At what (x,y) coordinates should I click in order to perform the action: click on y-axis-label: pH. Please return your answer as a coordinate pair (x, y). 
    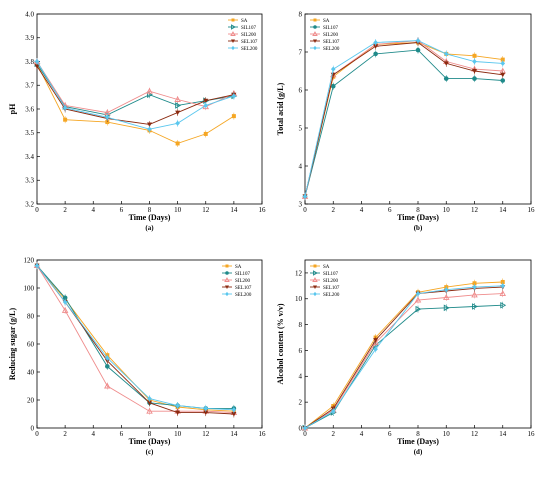
    Looking at the image, I should click on (12, 108).